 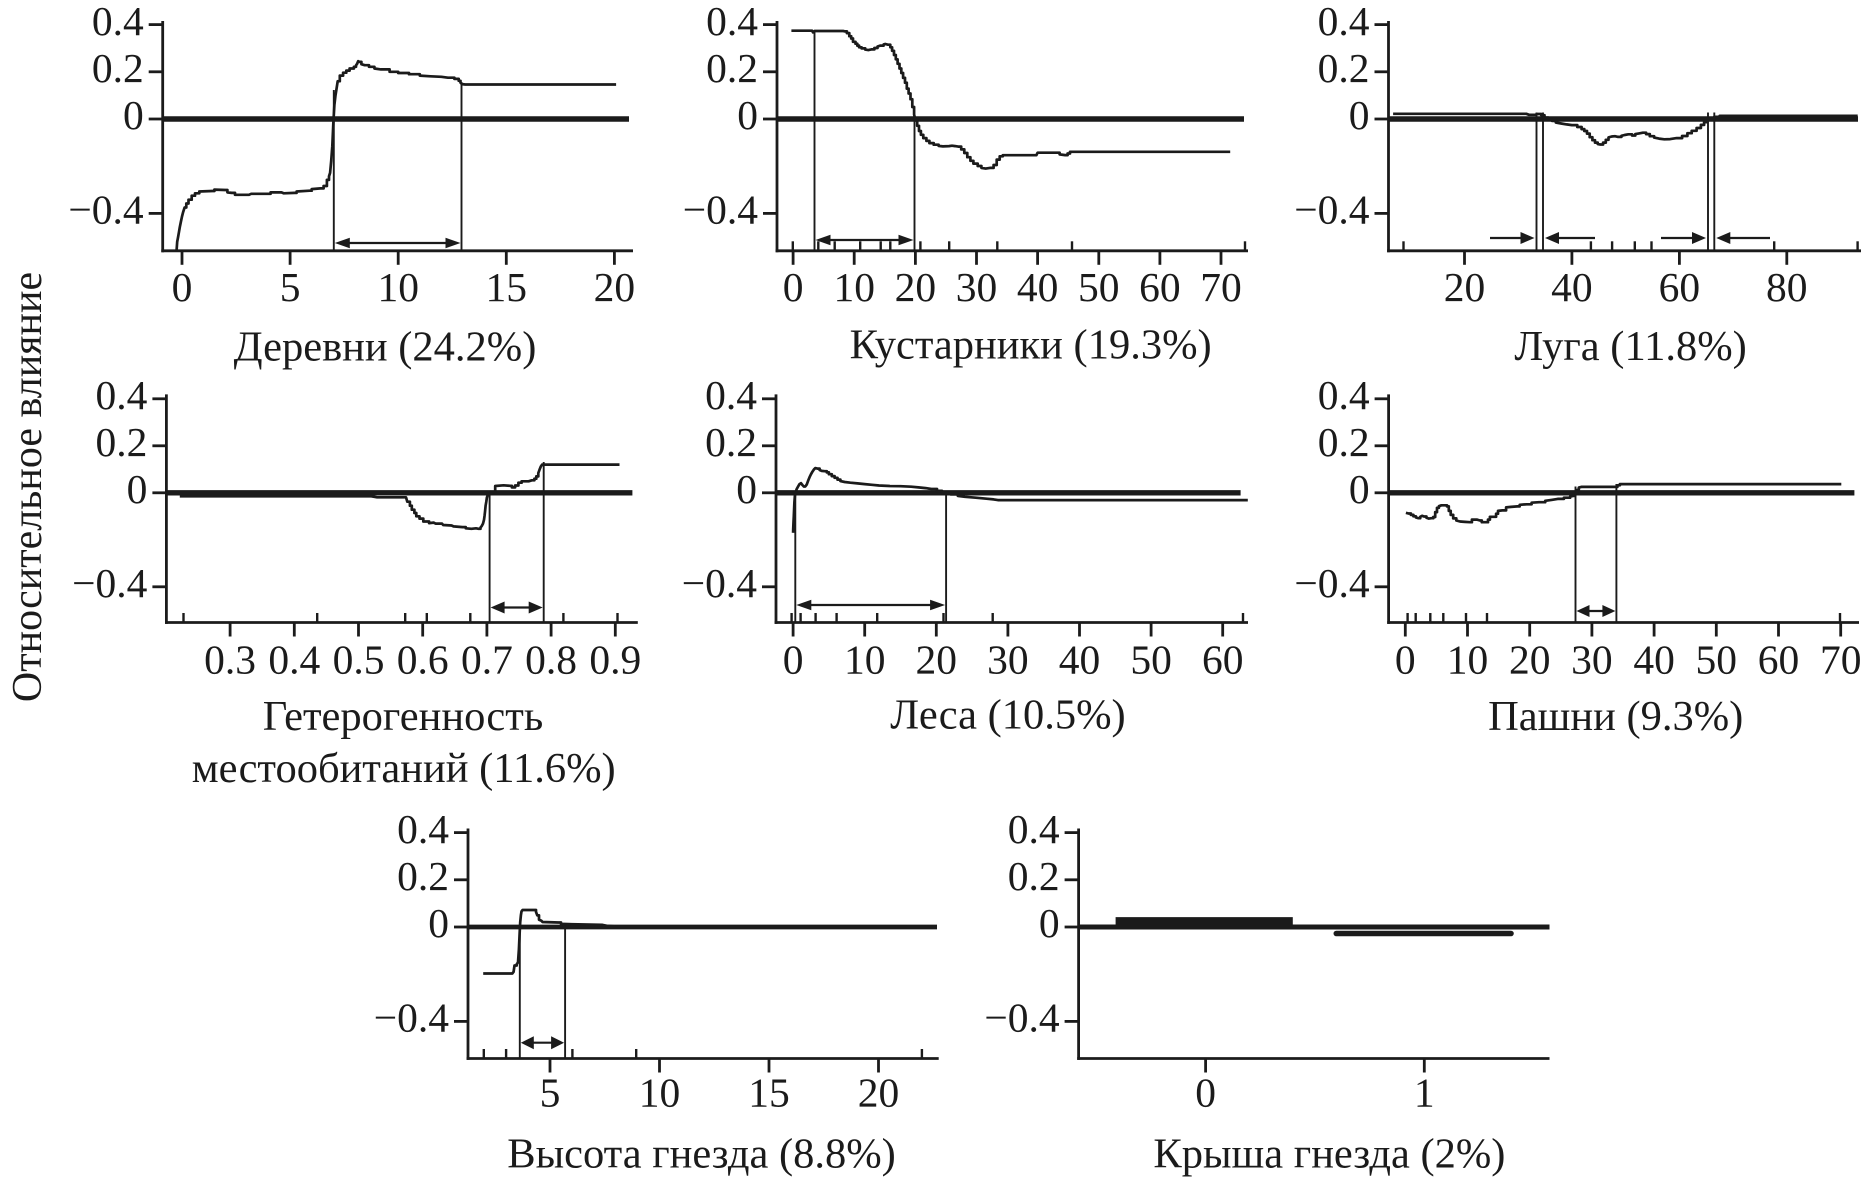 What do you see at coordinates (701, 1154) in the screenshot?
I see `svg-text: Высота гнезда (8.8%)` at bounding box center [701, 1154].